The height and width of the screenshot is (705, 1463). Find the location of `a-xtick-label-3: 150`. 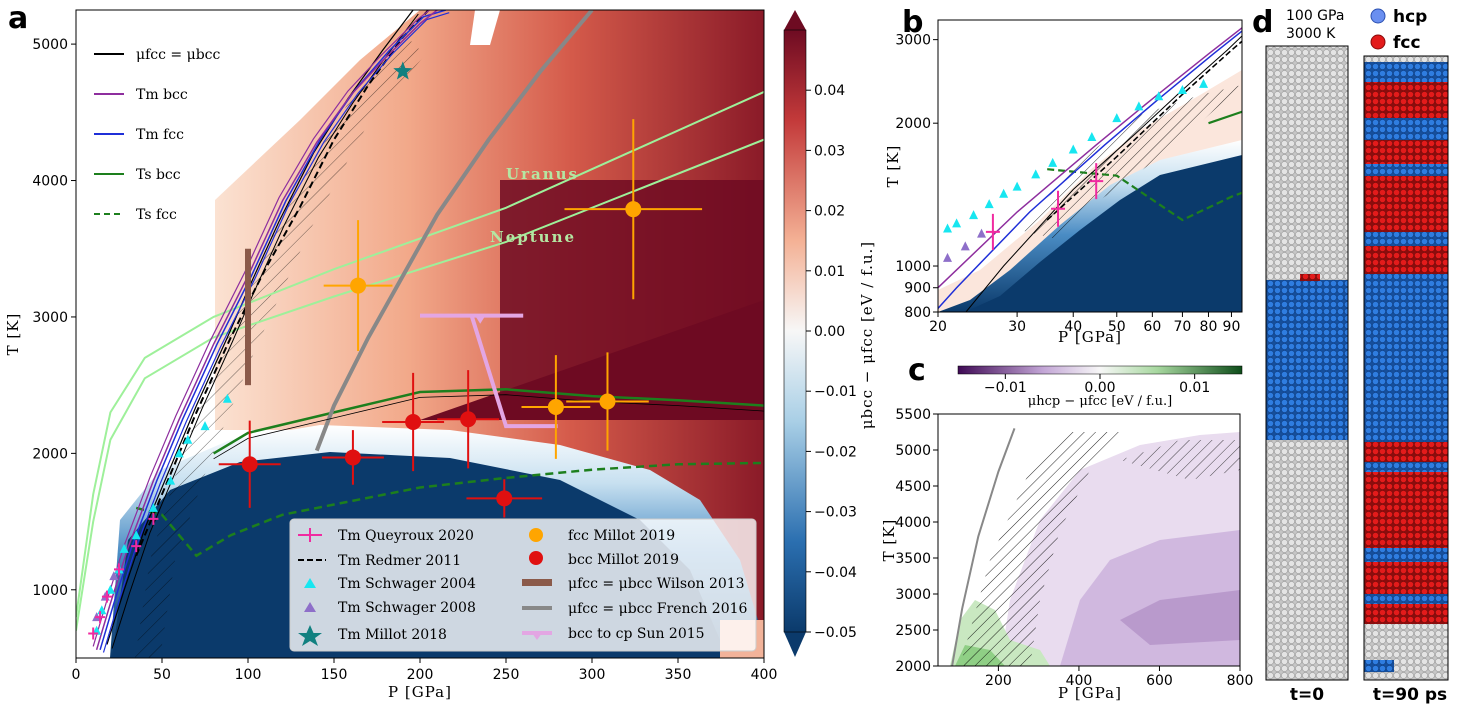

a-xtick-label-3: 150 is located at coordinates (334, 675).